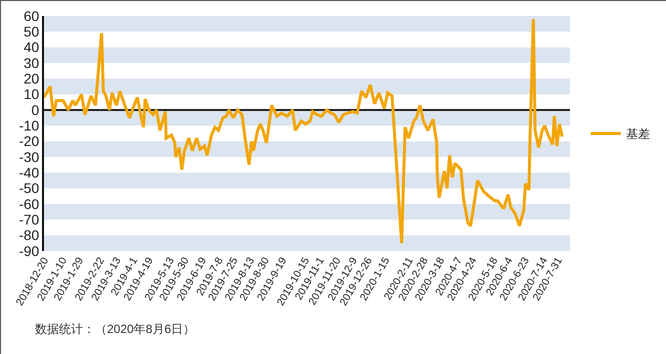 The image size is (666, 354). I want to click on y-tick-label: 30, so click(32, 62).